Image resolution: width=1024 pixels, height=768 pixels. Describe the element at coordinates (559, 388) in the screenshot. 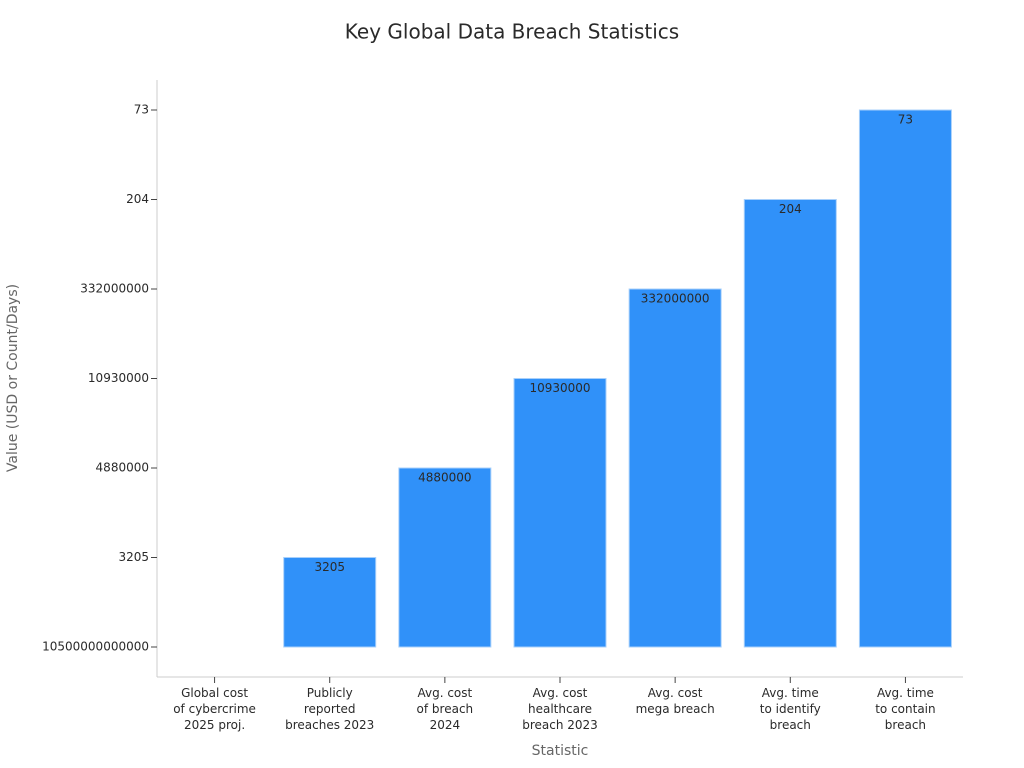

I see `data-label: 10930000` at that location.